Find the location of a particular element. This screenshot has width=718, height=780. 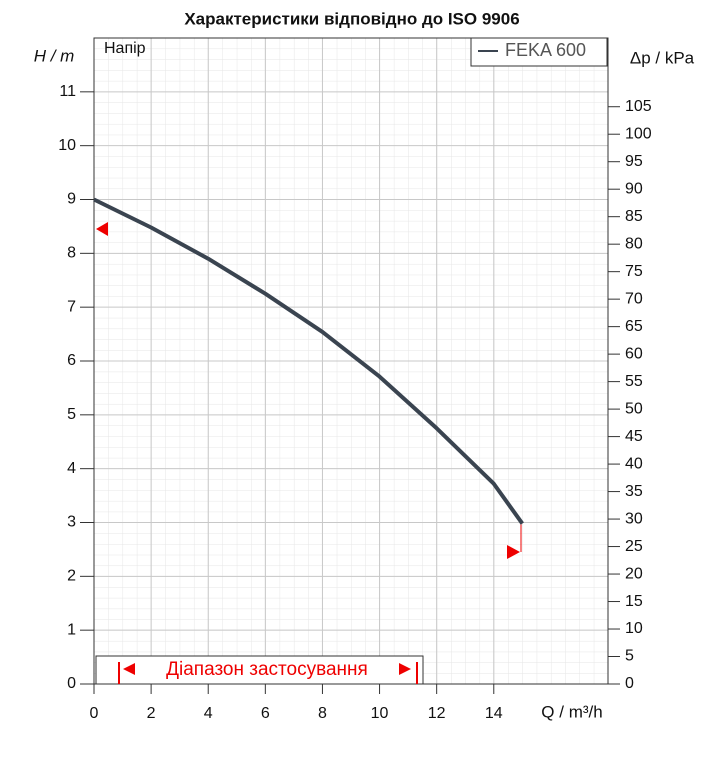

range-box is located at coordinates (259, 670).